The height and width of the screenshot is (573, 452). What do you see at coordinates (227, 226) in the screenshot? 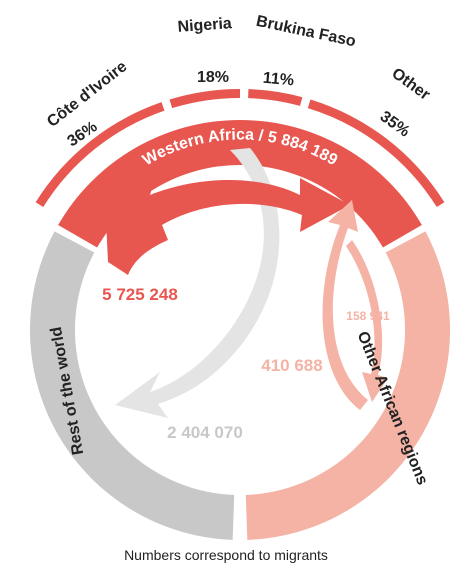
I see `red-double-arrow` at bounding box center [227, 226].